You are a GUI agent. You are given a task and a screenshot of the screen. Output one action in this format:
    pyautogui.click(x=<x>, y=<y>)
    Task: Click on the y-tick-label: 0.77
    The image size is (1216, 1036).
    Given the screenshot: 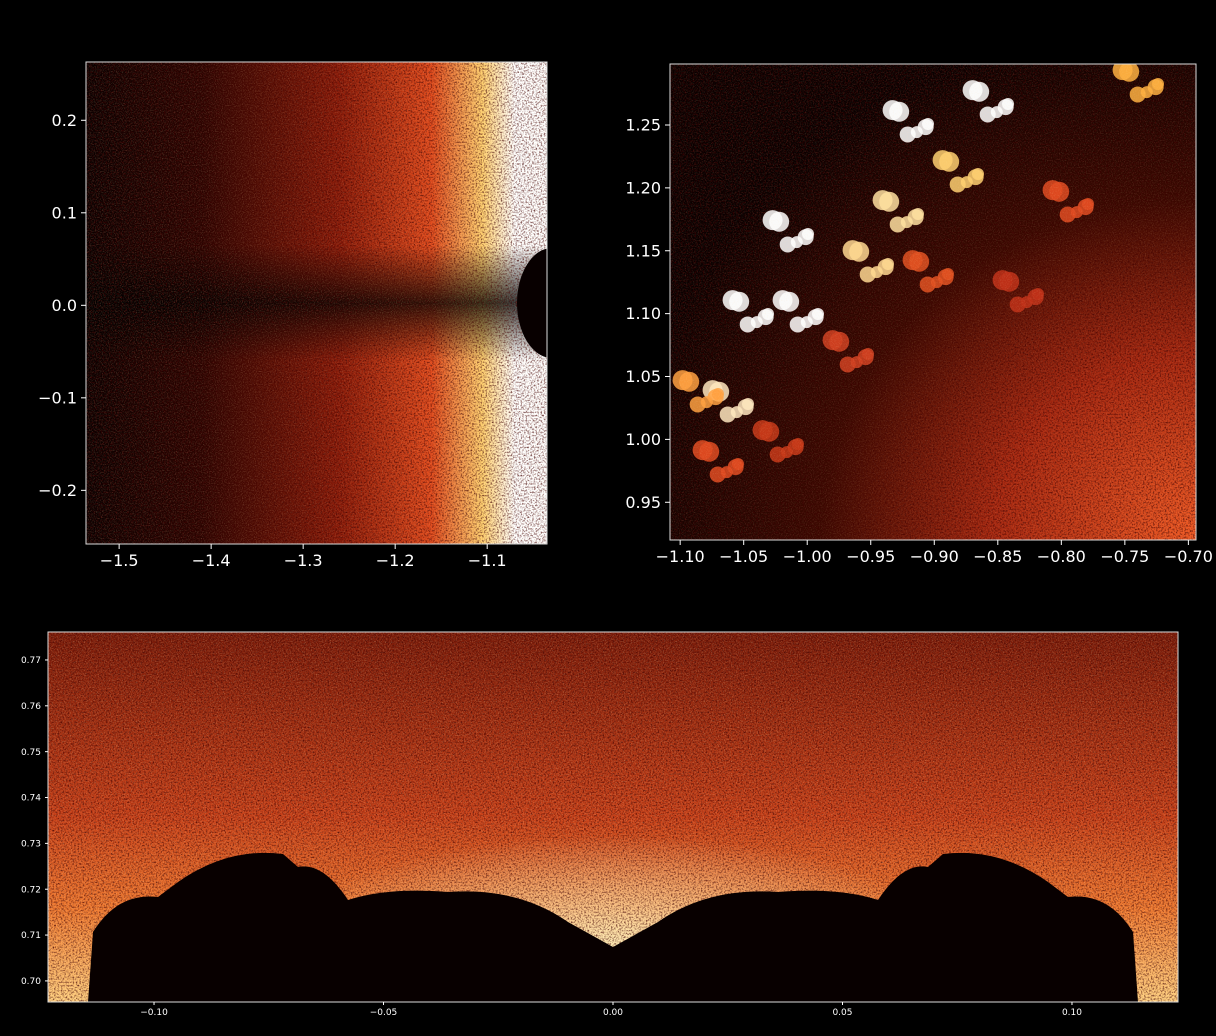 What is the action you would take?
    pyautogui.click(x=31, y=661)
    